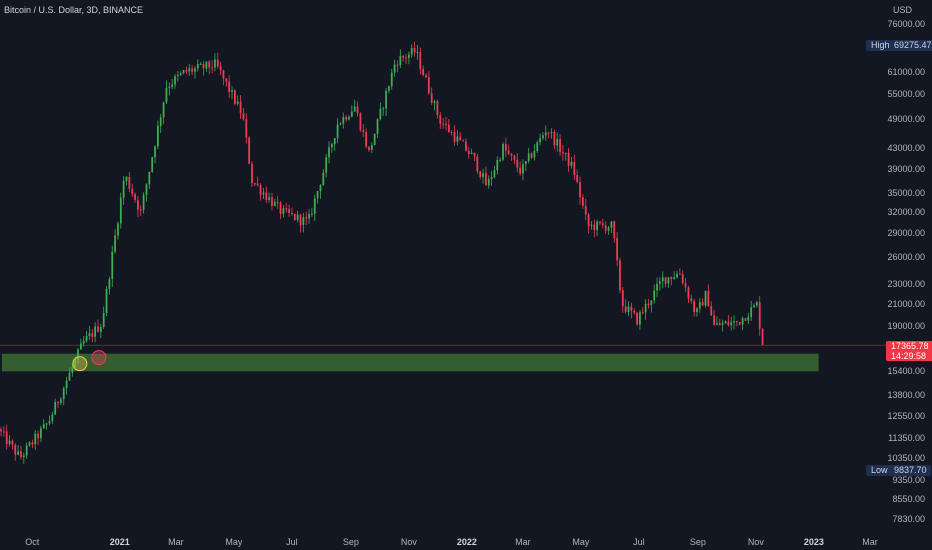 Image resolution: width=932 pixels, height=550 pixels. I want to click on last-price-tag: 17365.78 14:29:58, so click(909, 351).